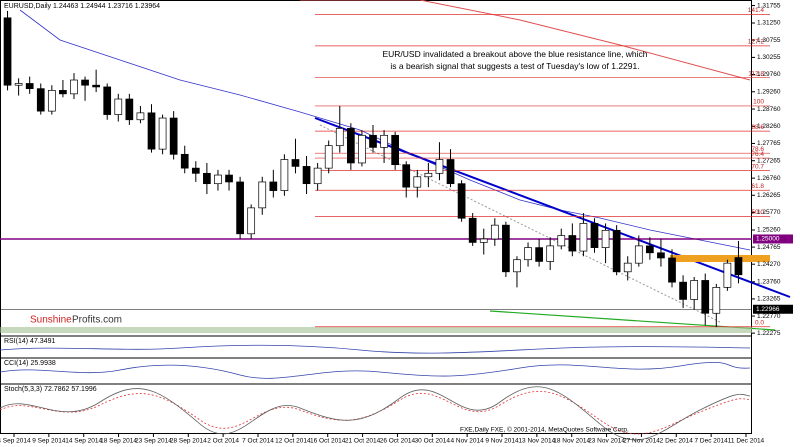  I want to click on y-tick-label: 1.28260, so click(769, 126).